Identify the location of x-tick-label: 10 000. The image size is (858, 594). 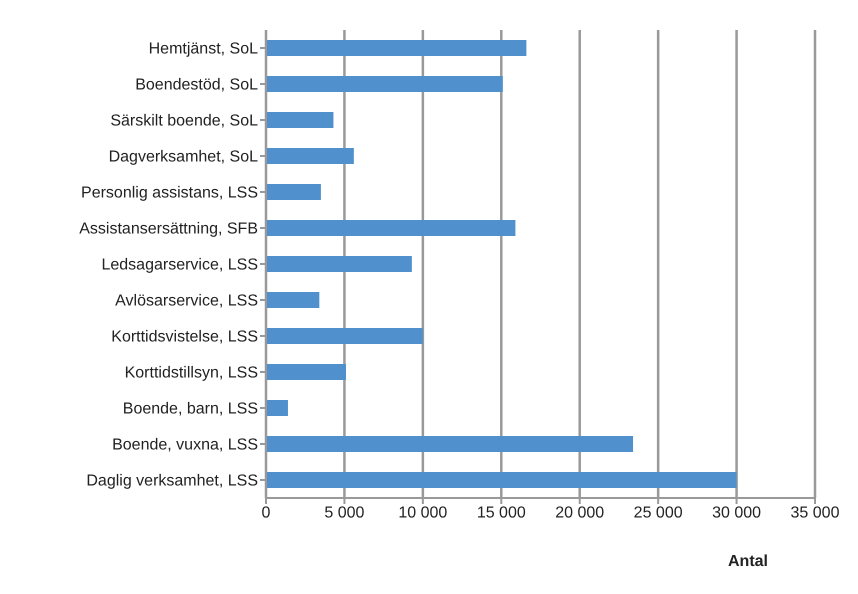
(423, 513).